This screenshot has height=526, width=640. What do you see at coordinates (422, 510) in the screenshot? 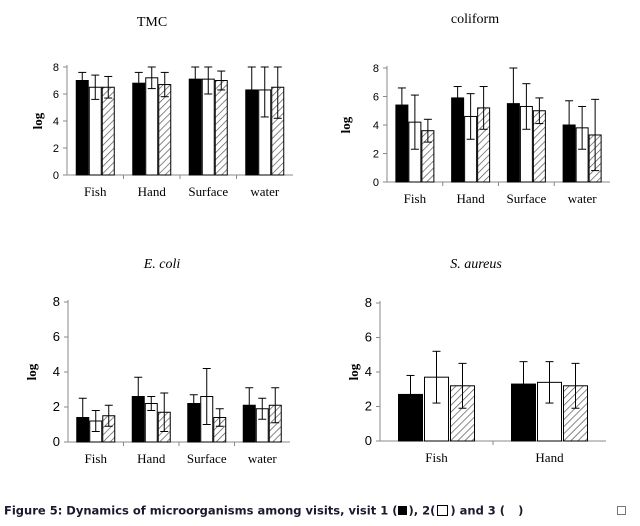
I see `caption-text-2: ), 2(` at bounding box center [422, 510].